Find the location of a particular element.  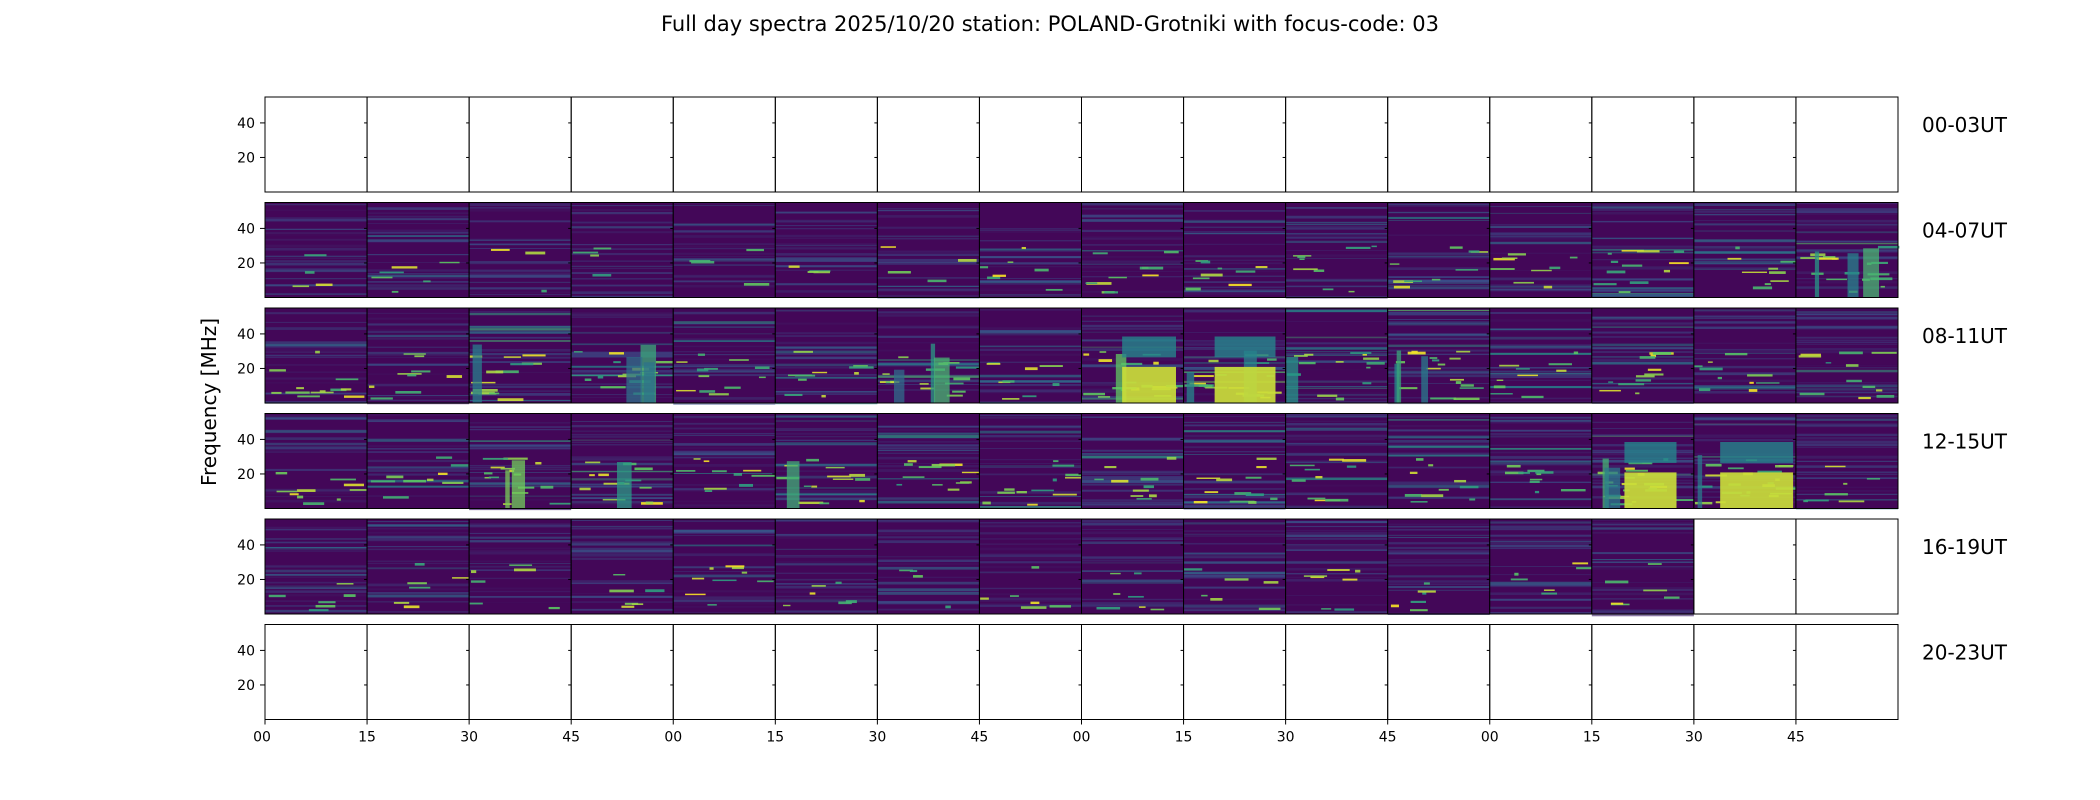

spectra-row: 20 40 12-15UT is located at coordinates (1122, 462).